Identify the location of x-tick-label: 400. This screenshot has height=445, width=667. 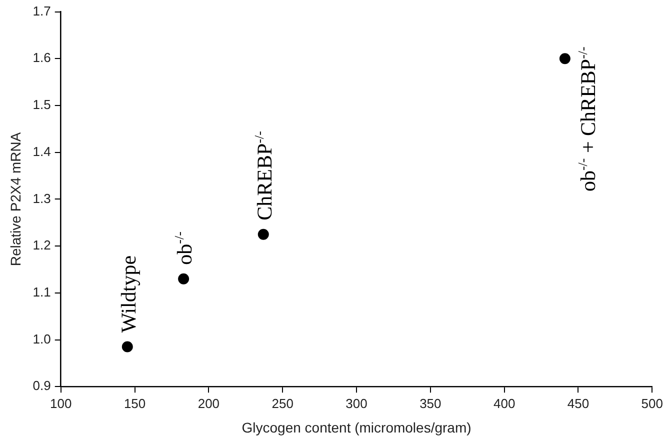
(504, 403).